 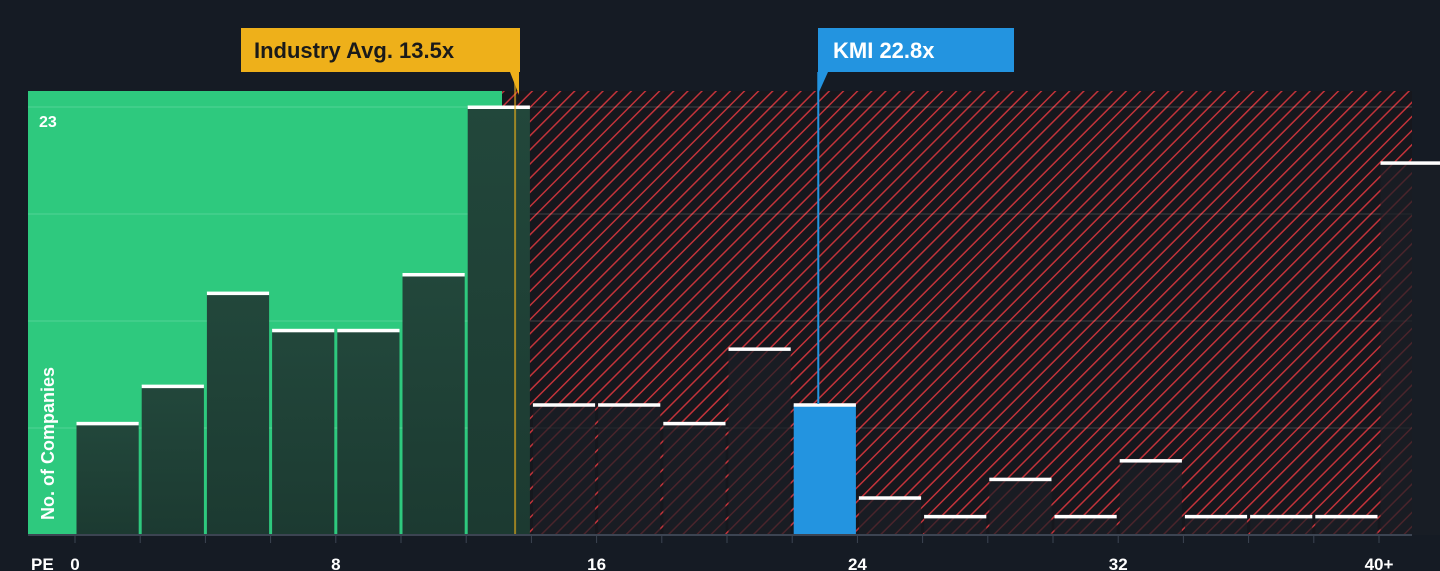 What do you see at coordinates (884, 50) in the screenshot?
I see `company-pe-label: KMI 22.8x` at bounding box center [884, 50].